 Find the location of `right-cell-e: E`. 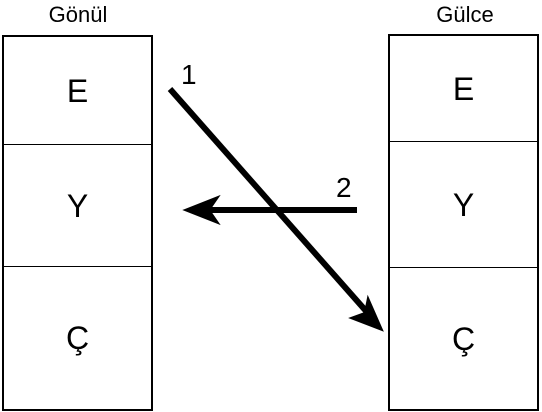

right-cell-e: E is located at coordinates (463, 89).